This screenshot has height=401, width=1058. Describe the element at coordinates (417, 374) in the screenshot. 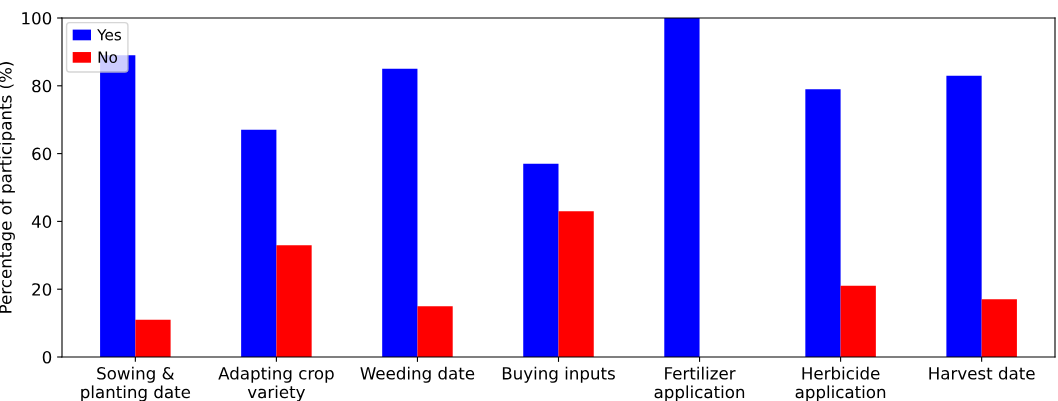

I see `x-tick-label: Weeding date` at that location.